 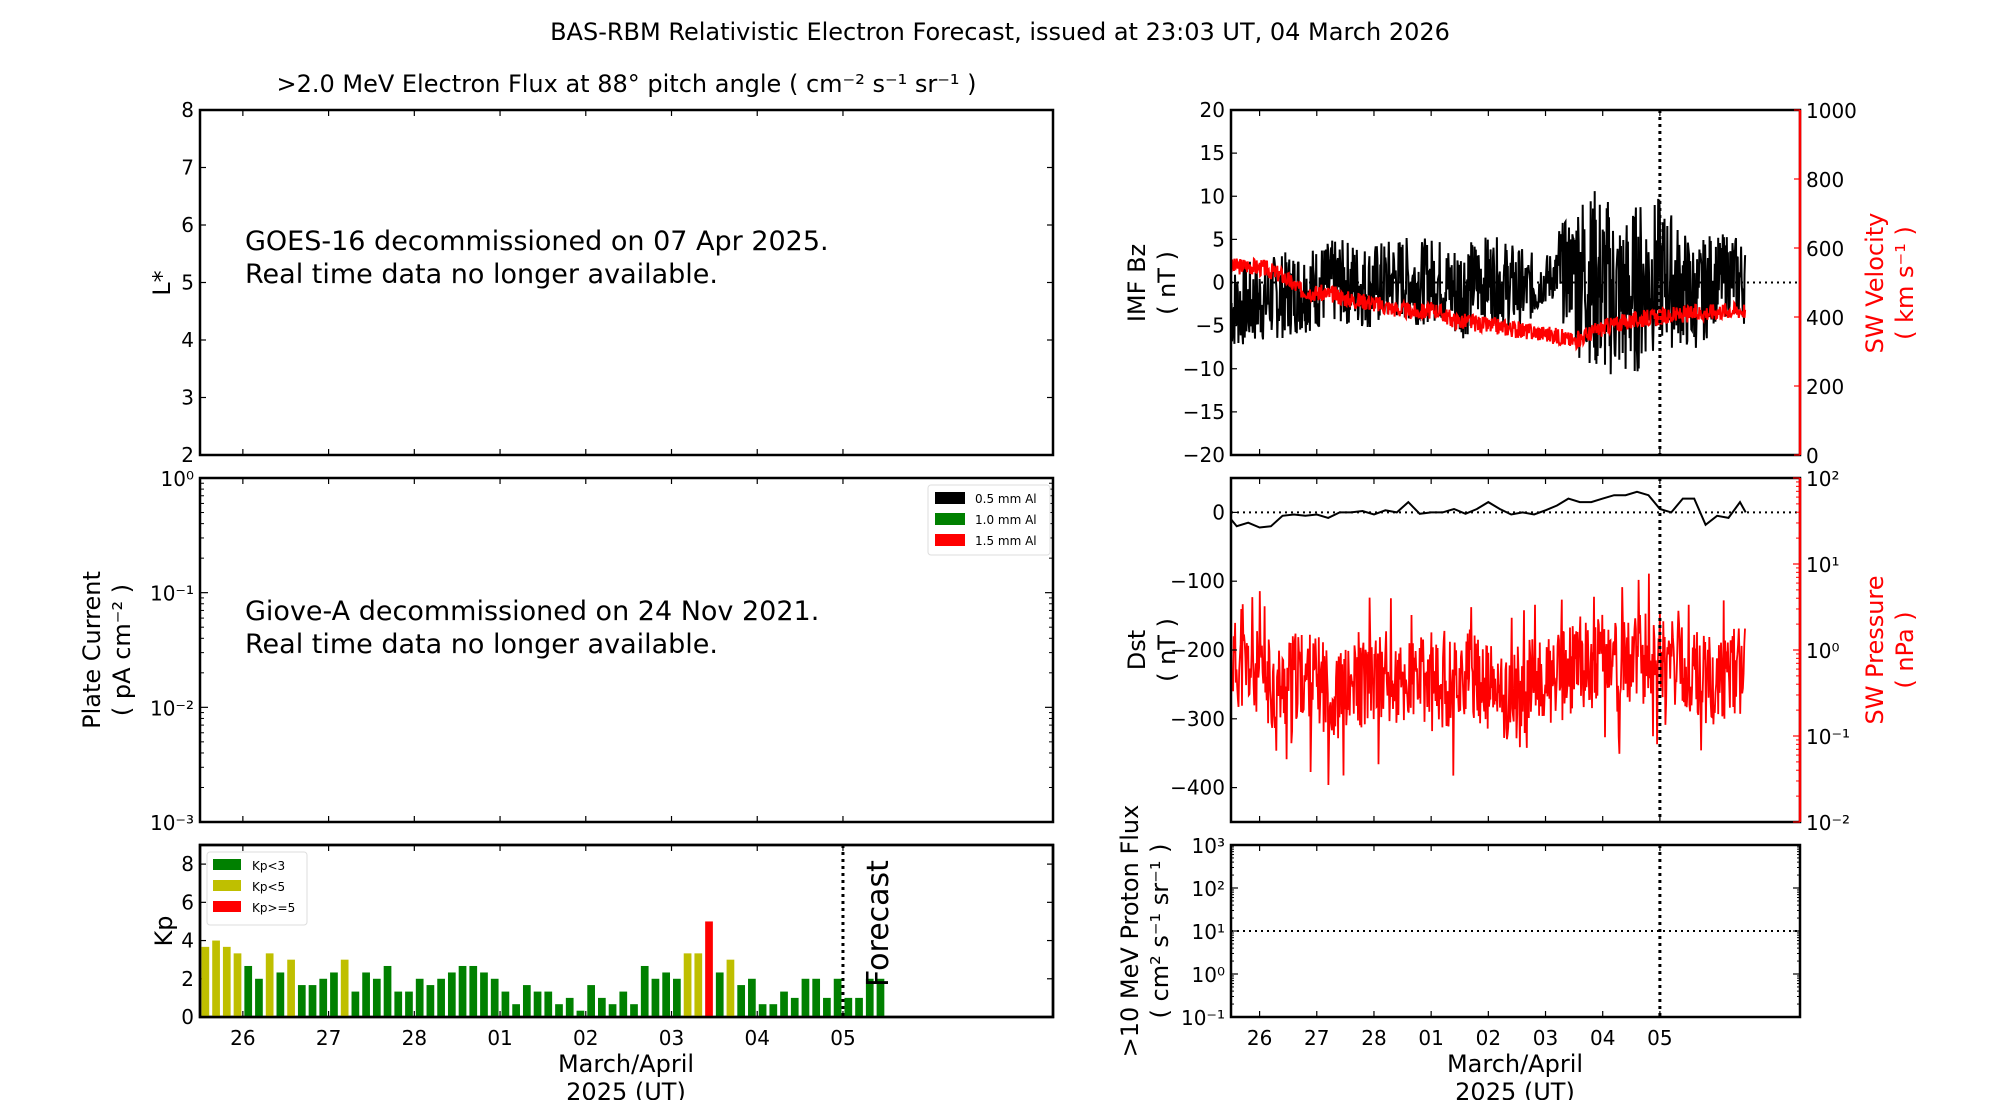 I want to click on electron-flux-ylabel-line: L*, so click(x=162, y=282).